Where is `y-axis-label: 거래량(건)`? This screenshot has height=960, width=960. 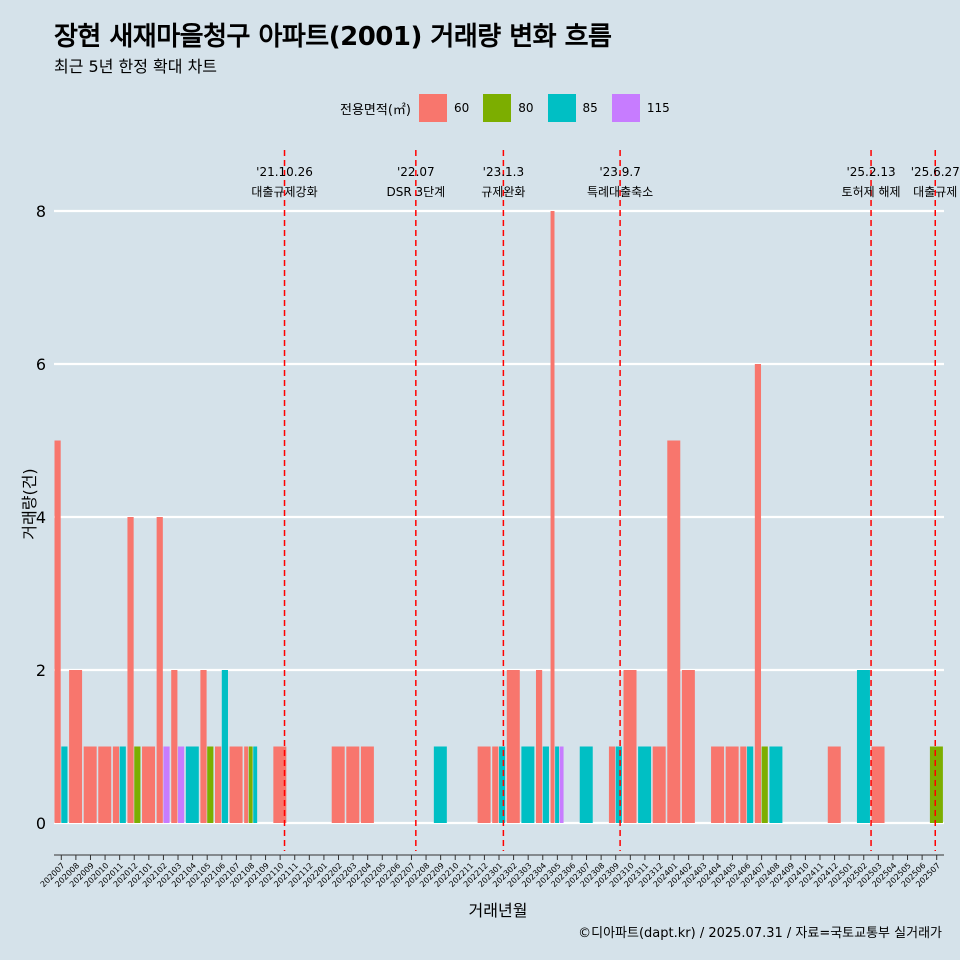
y-axis-label: 거래량(건) is located at coordinates (29, 504).